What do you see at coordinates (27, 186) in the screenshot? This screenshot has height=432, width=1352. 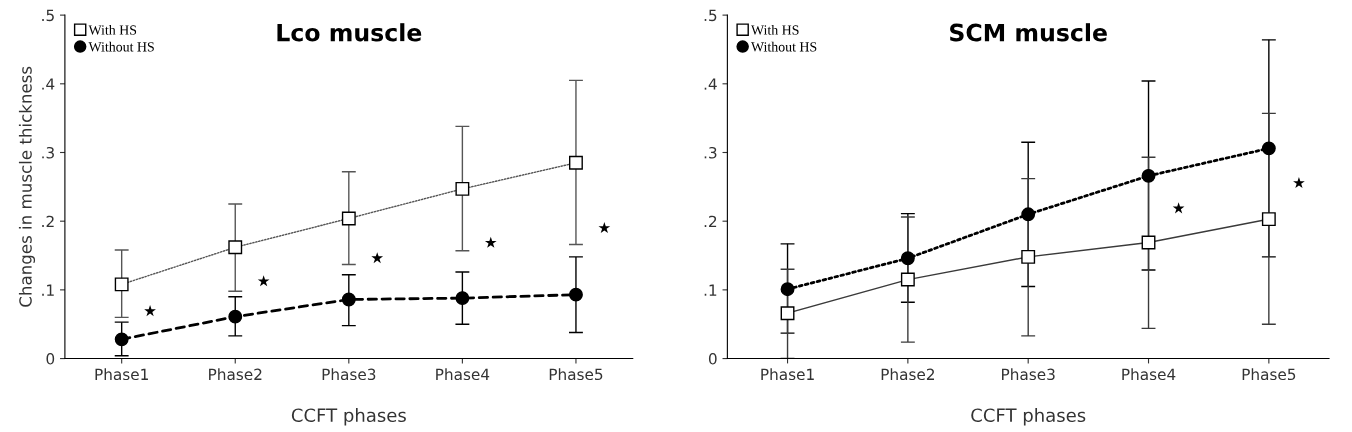 I see `y-axis-title: Changes in muscle thickness` at bounding box center [27, 186].